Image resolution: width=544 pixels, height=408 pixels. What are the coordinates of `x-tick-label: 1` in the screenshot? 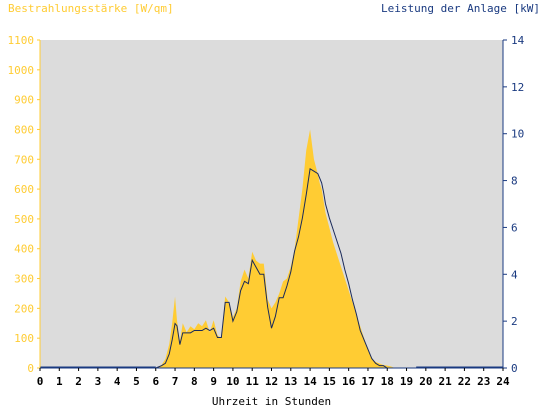 It's located at (59, 381).